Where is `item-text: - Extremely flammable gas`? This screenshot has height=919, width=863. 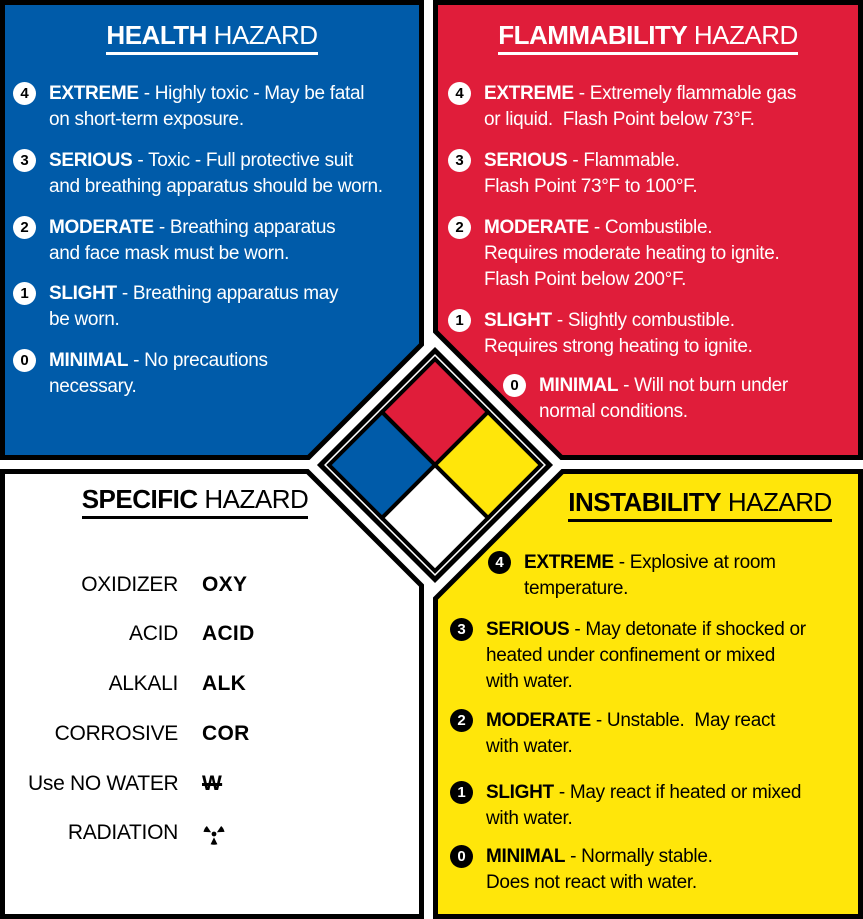 item-text: - Extremely flammable gas is located at coordinates (685, 93).